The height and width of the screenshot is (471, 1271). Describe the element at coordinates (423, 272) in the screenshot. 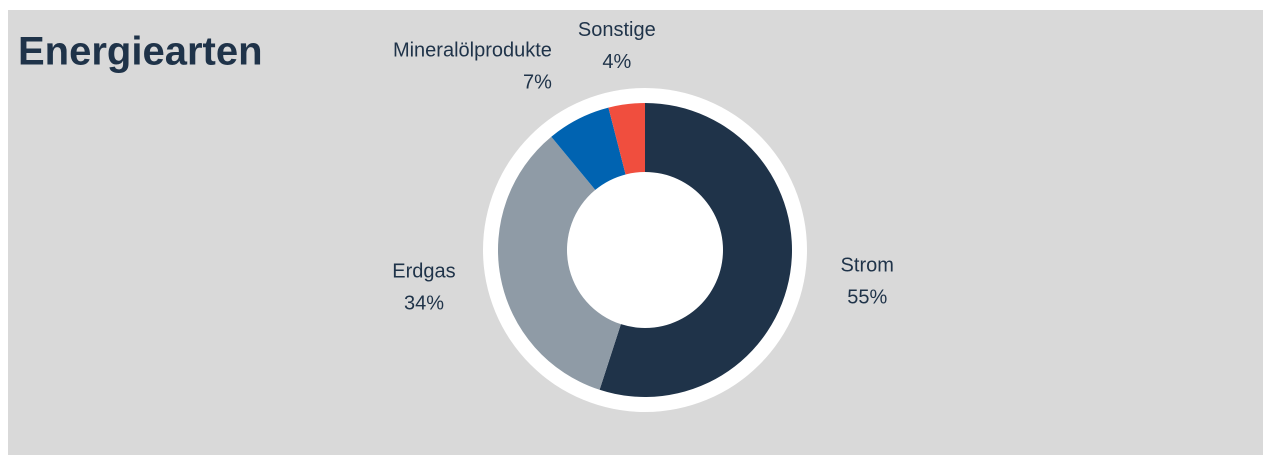

I see `slice-label: Erdgas` at that location.